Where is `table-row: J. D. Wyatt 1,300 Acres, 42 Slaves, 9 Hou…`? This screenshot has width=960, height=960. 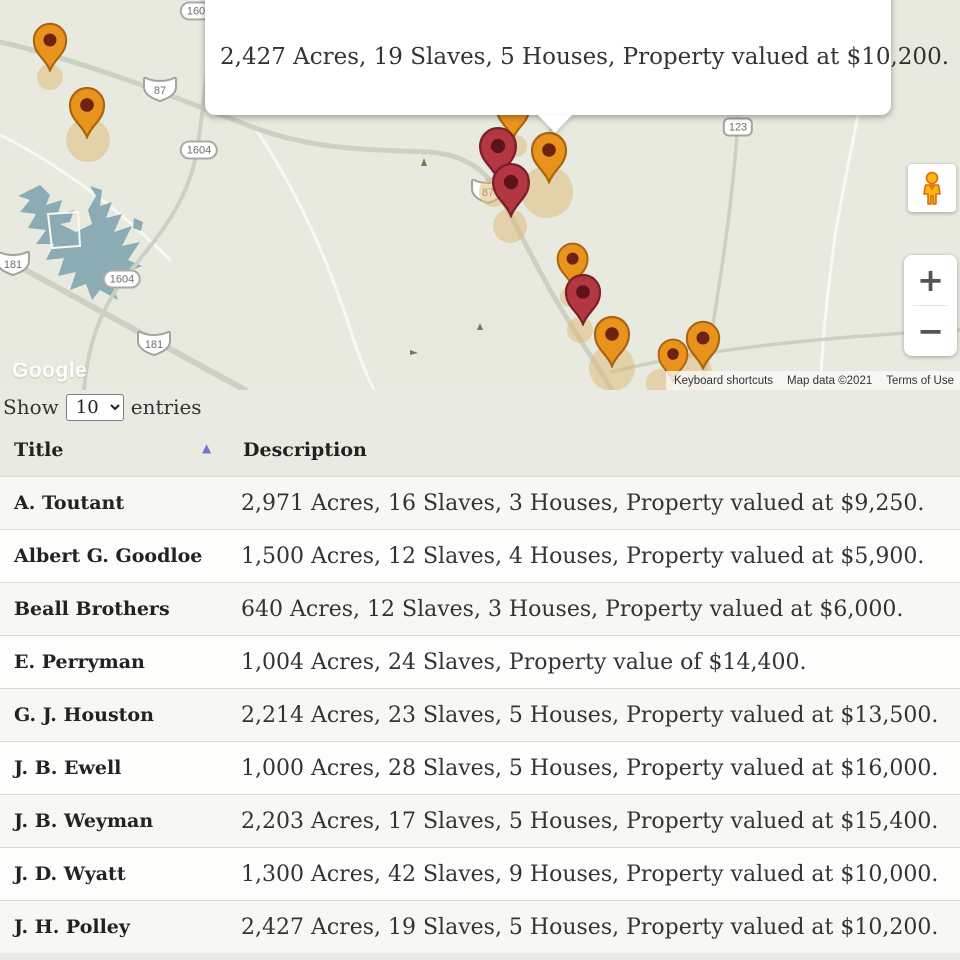 table-row: J. D. Wyatt 1,300 Acres, 42 Slaves, 9 Hou… is located at coordinates (480, 874).